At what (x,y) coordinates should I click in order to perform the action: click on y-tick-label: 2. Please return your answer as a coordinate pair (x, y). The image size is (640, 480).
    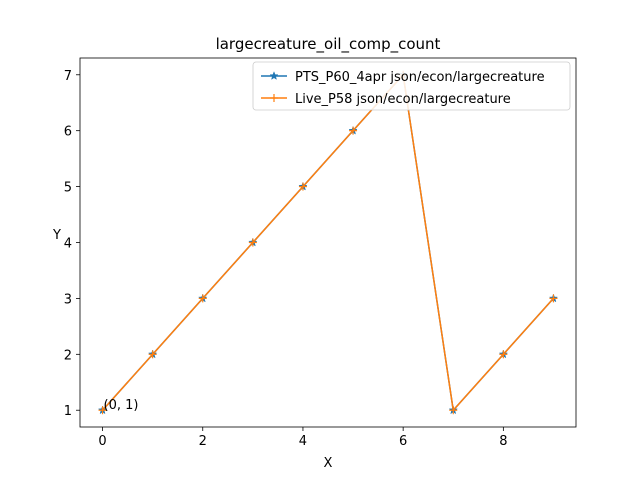
    Looking at the image, I should click on (68, 355).